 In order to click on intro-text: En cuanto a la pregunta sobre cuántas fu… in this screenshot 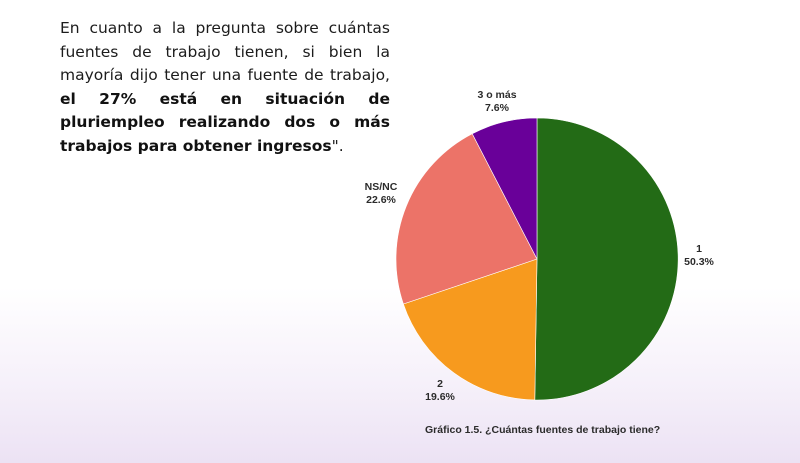, I will do `click(225, 51)`.